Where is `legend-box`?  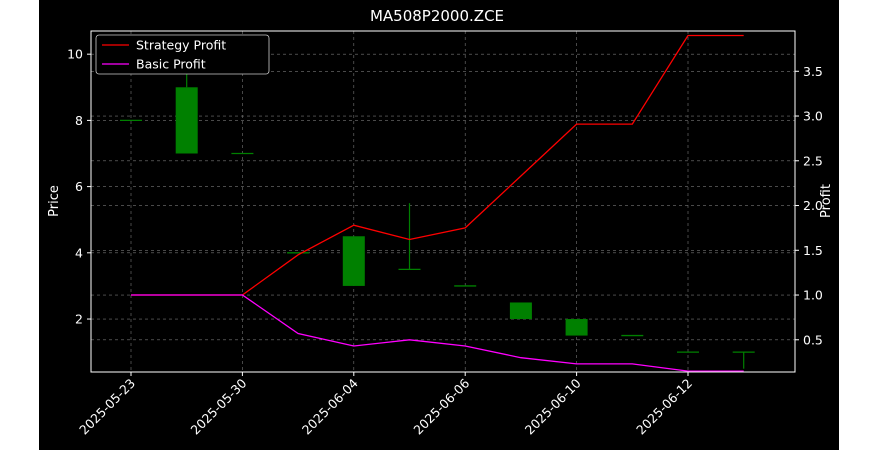
legend-box is located at coordinates (182, 54).